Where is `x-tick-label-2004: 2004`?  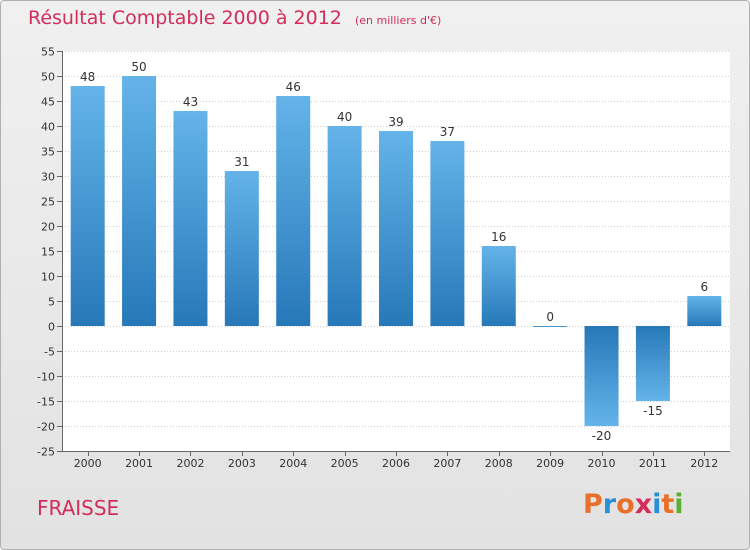 x-tick-label-2004: 2004 is located at coordinates (293, 463).